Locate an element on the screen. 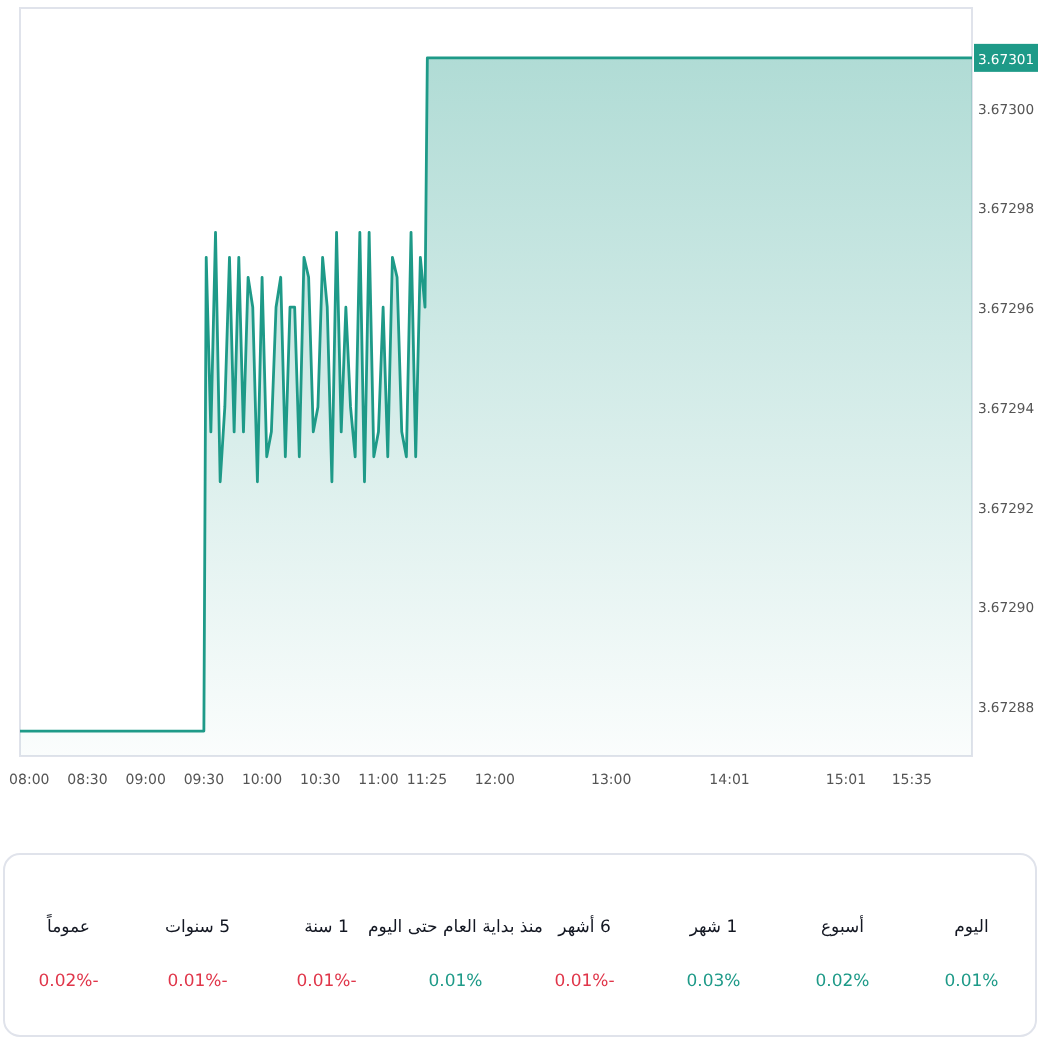 This screenshot has width=1040, height=1040. category-label: 1 سنة is located at coordinates (326, 928).